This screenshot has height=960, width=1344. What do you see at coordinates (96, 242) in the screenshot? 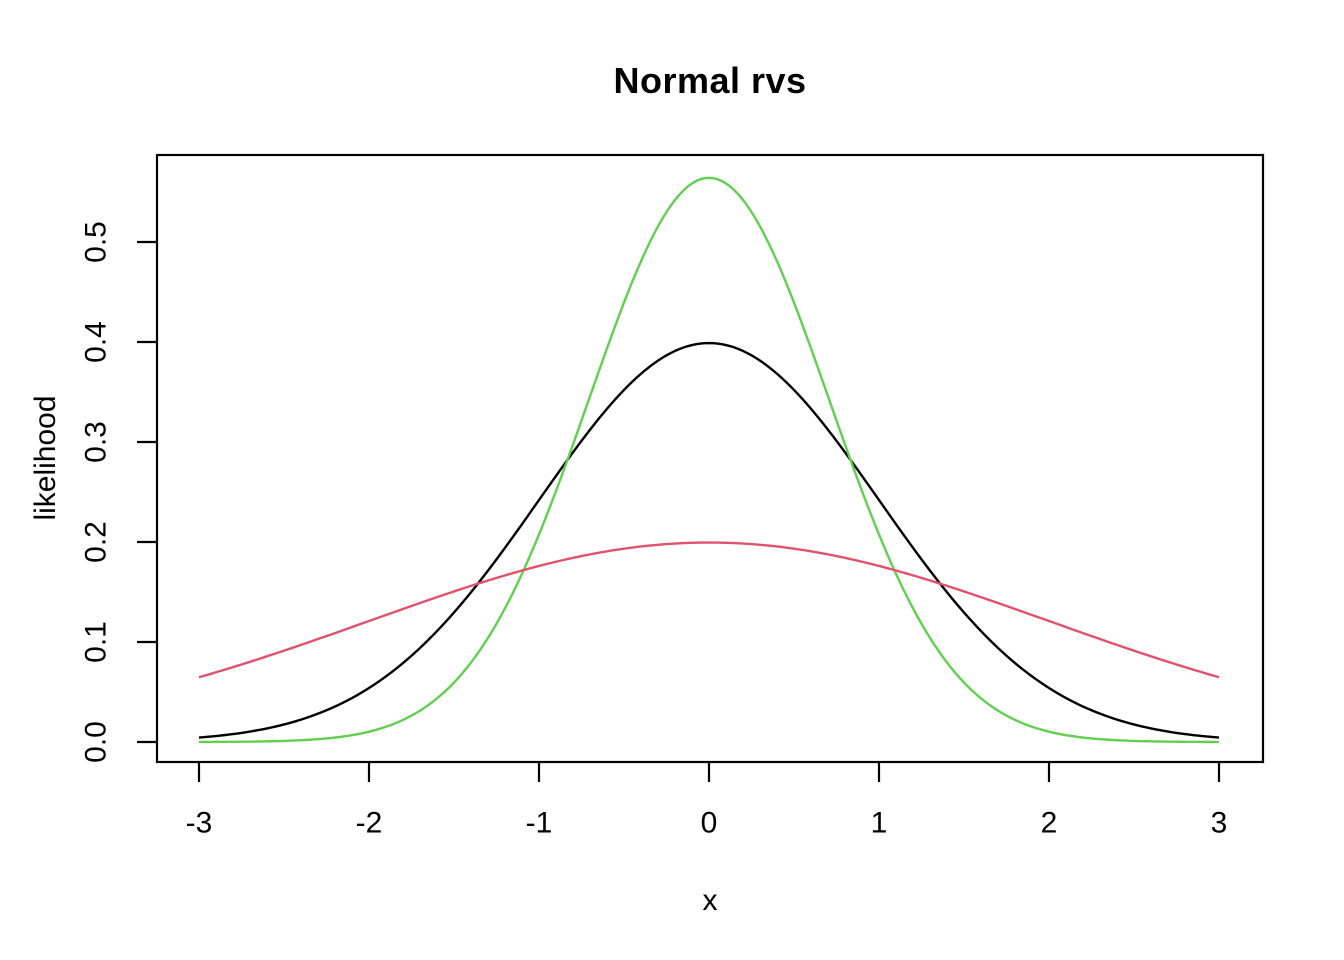
I see `y-tick-label: 0.5` at bounding box center [96, 242].